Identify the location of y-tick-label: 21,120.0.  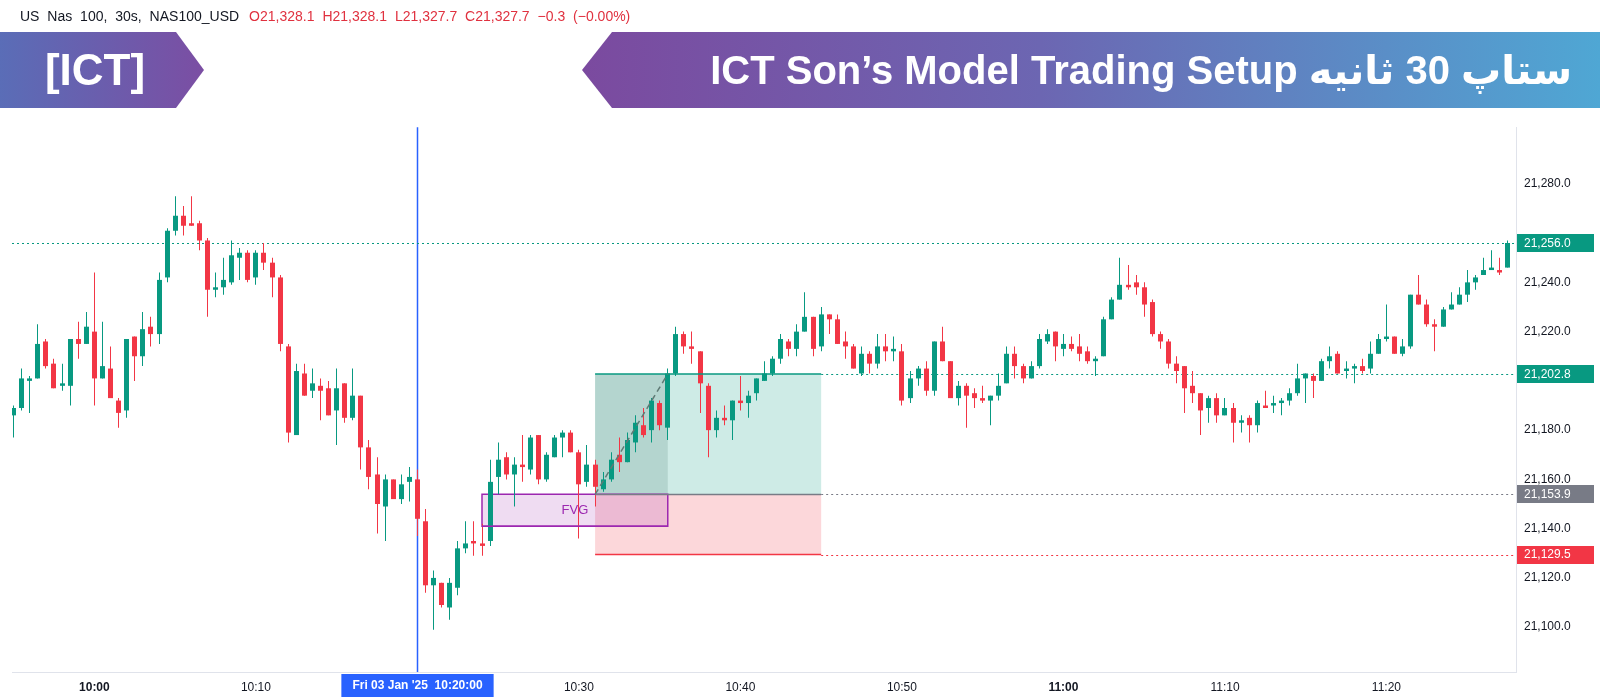
(1548, 577).